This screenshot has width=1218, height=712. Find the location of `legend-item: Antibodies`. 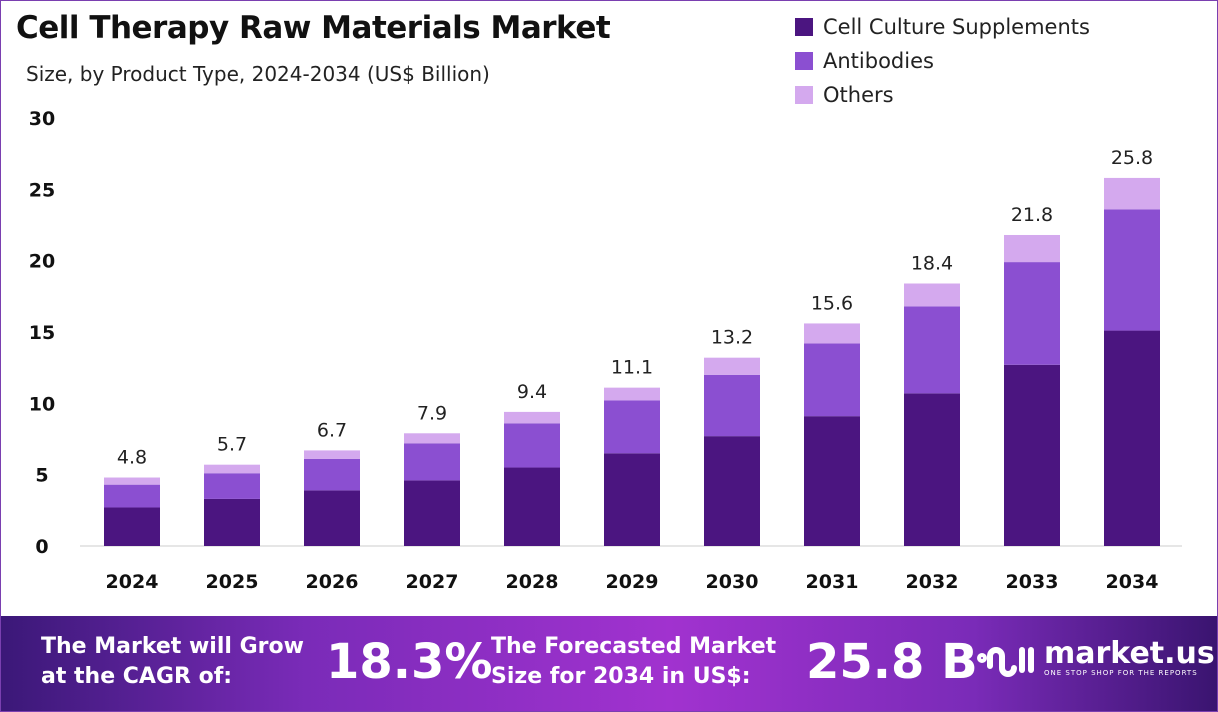

legend-item: Antibodies is located at coordinates (942, 61).